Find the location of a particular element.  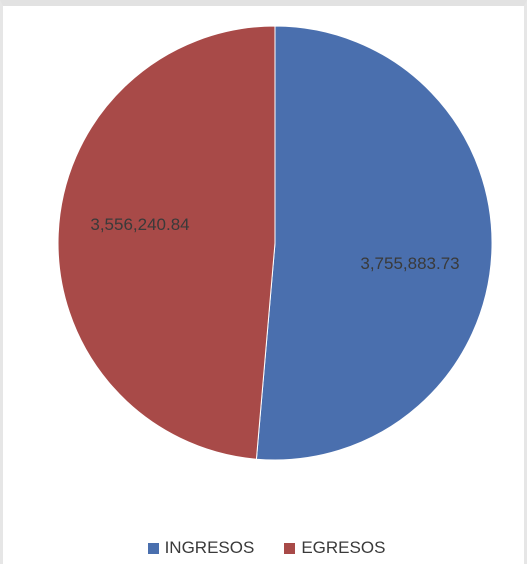

legend-swatch-egresos is located at coordinates (290, 548).